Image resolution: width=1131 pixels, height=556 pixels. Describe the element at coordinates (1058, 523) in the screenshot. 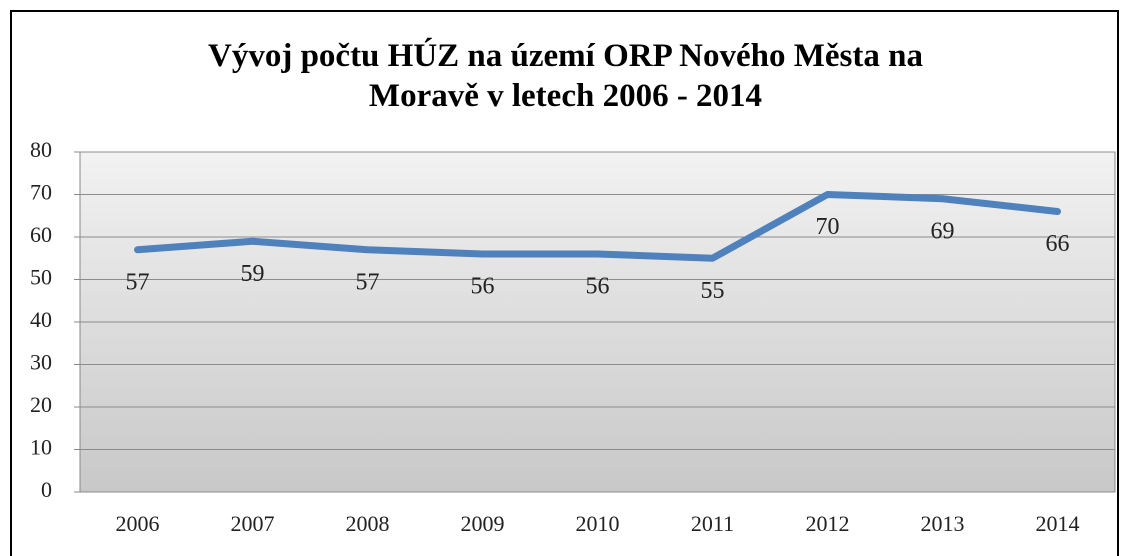

I see `x-tick-label: 2014` at that location.